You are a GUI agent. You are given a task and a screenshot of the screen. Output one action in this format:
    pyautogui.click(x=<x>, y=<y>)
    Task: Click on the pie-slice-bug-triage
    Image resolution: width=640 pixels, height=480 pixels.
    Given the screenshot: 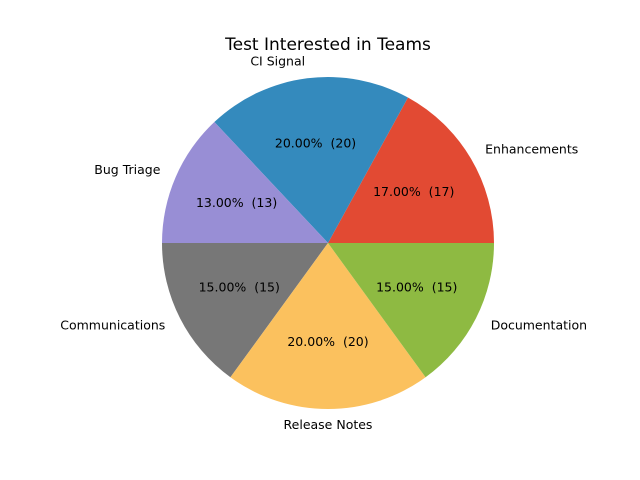 What is the action you would take?
    pyautogui.click(x=245, y=182)
    